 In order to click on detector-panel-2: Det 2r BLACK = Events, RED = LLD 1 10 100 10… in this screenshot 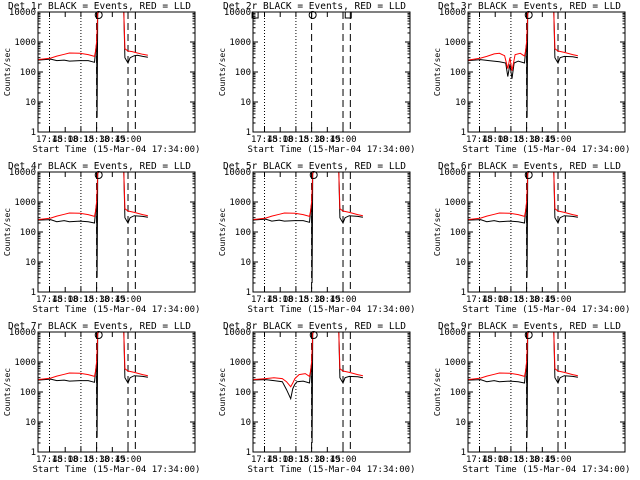, I will do `click(316, 78)`.